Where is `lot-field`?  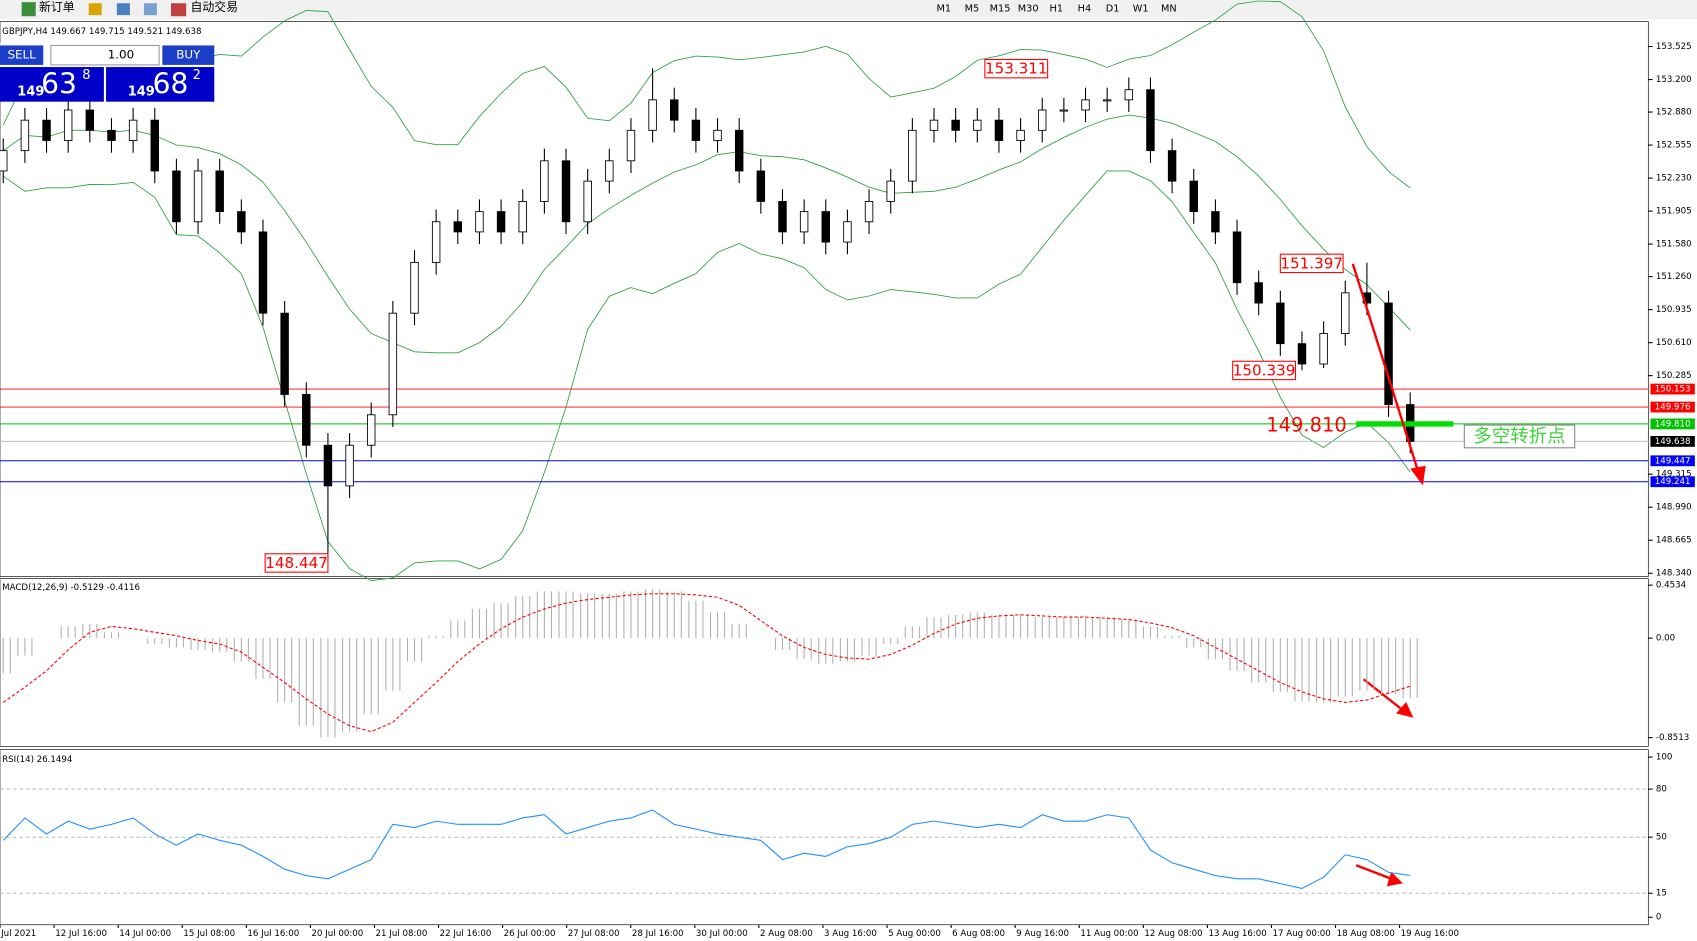 lot-field is located at coordinates (105, 55).